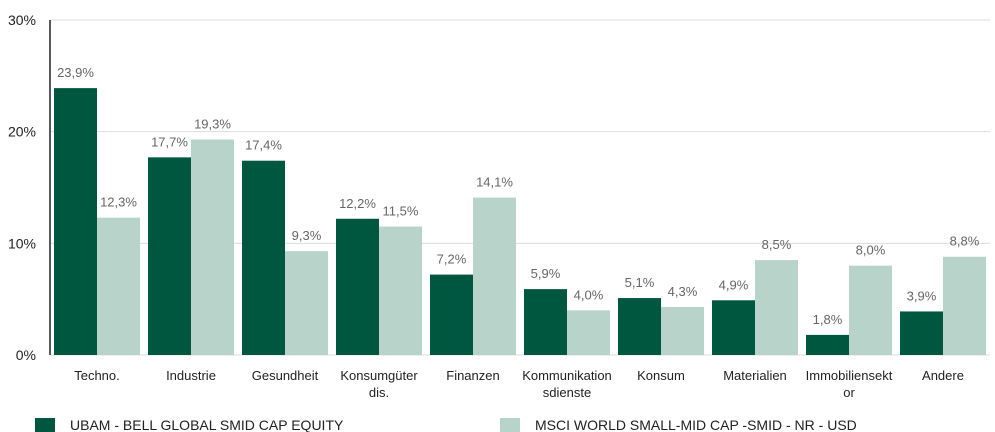 This screenshot has width=995, height=432. I want to click on data-label-series-2: 8,5%, so click(777, 244).